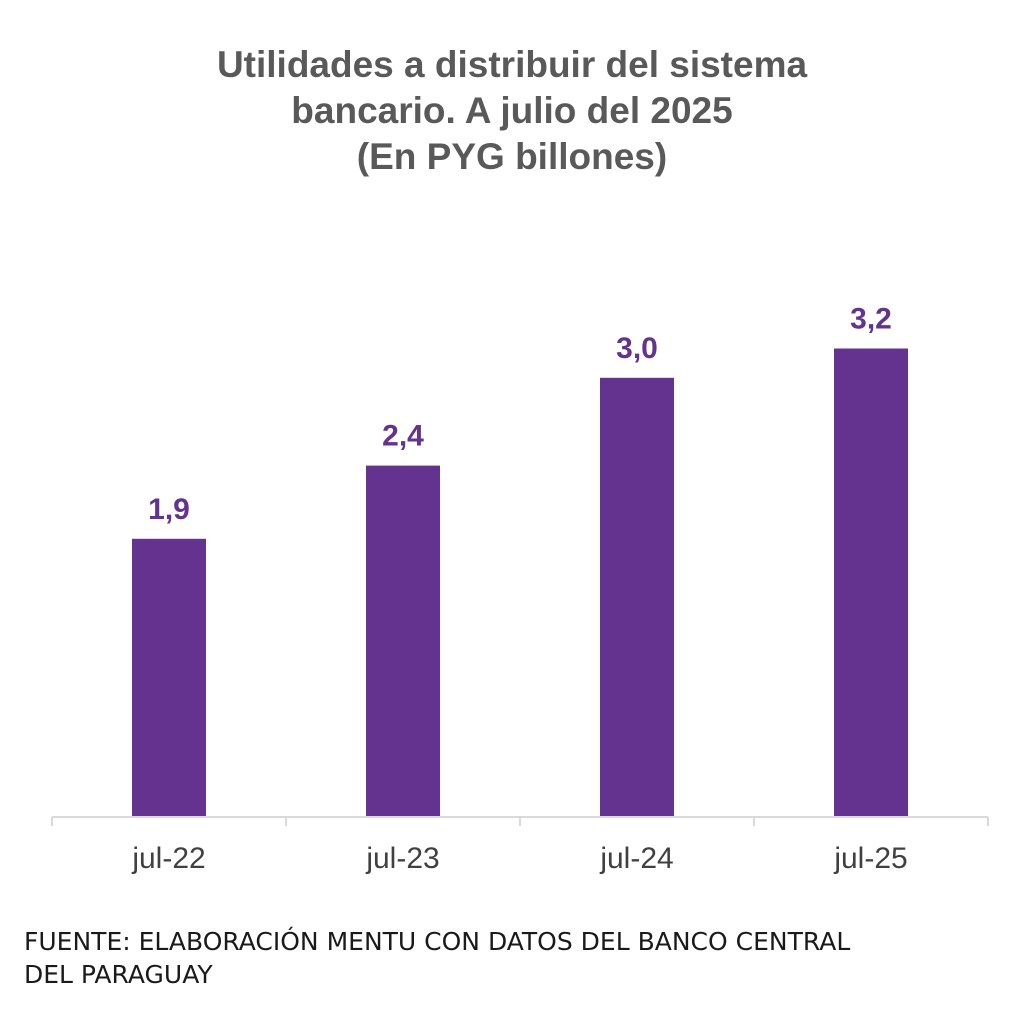 The image size is (1024, 1024). What do you see at coordinates (168, 858) in the screenshot?
I see `x-tick-label-jul-22: jul-22` at bounding box center [168, 858].